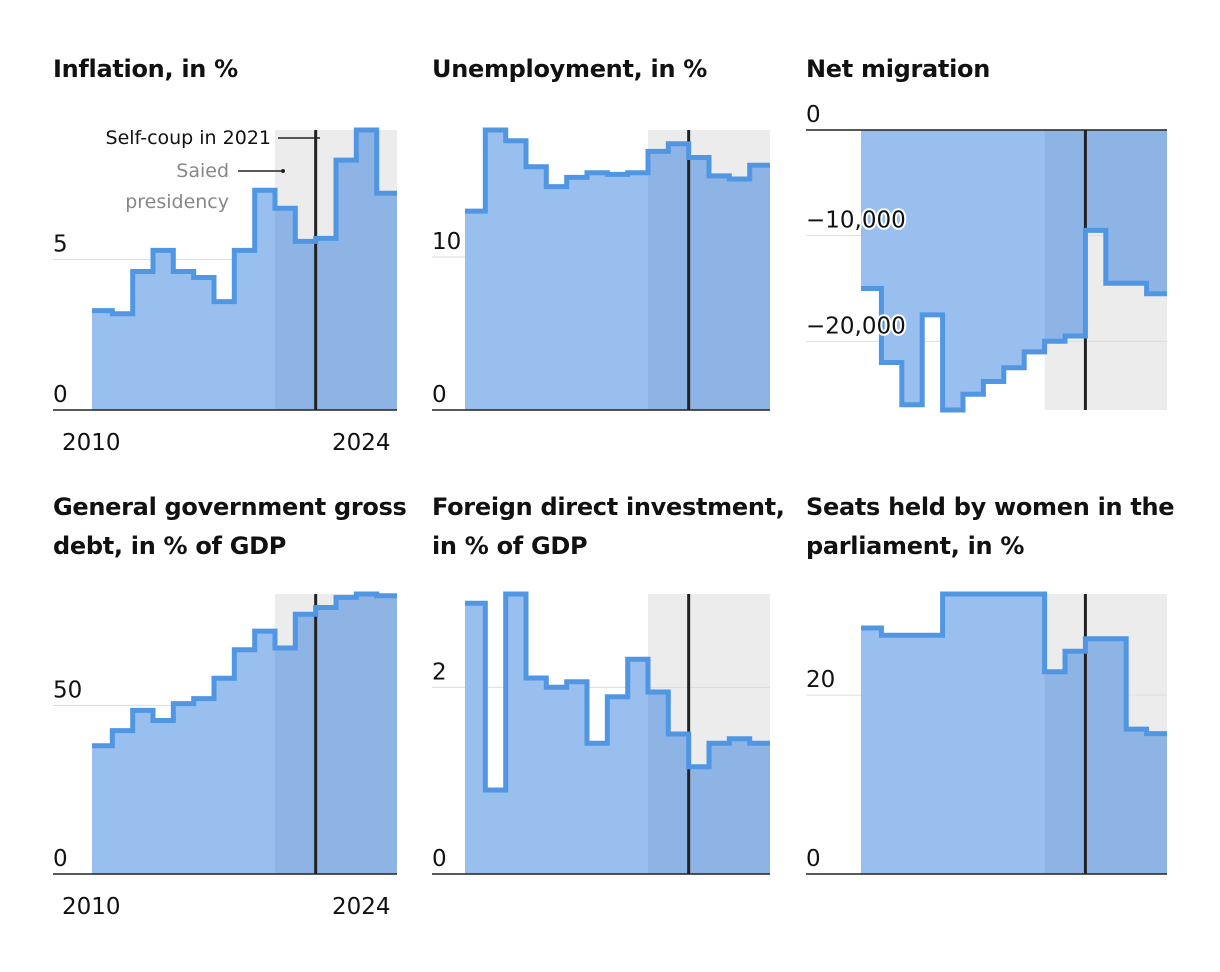  Describe the element at coordinates (67, 690) in the screenshot. I see `y-tick-label: 50` at that location.